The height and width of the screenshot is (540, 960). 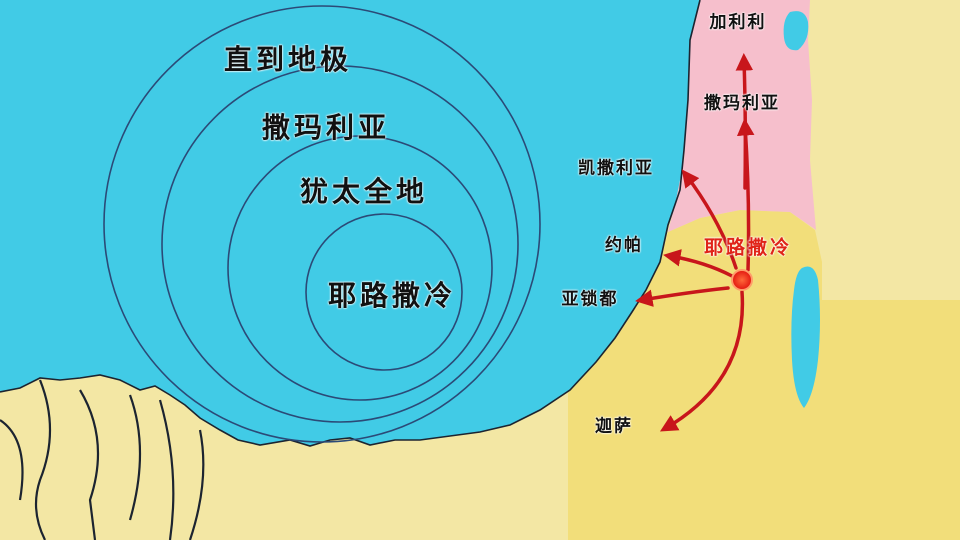 I want to click on dead-sea, so click(x=805, y=337).